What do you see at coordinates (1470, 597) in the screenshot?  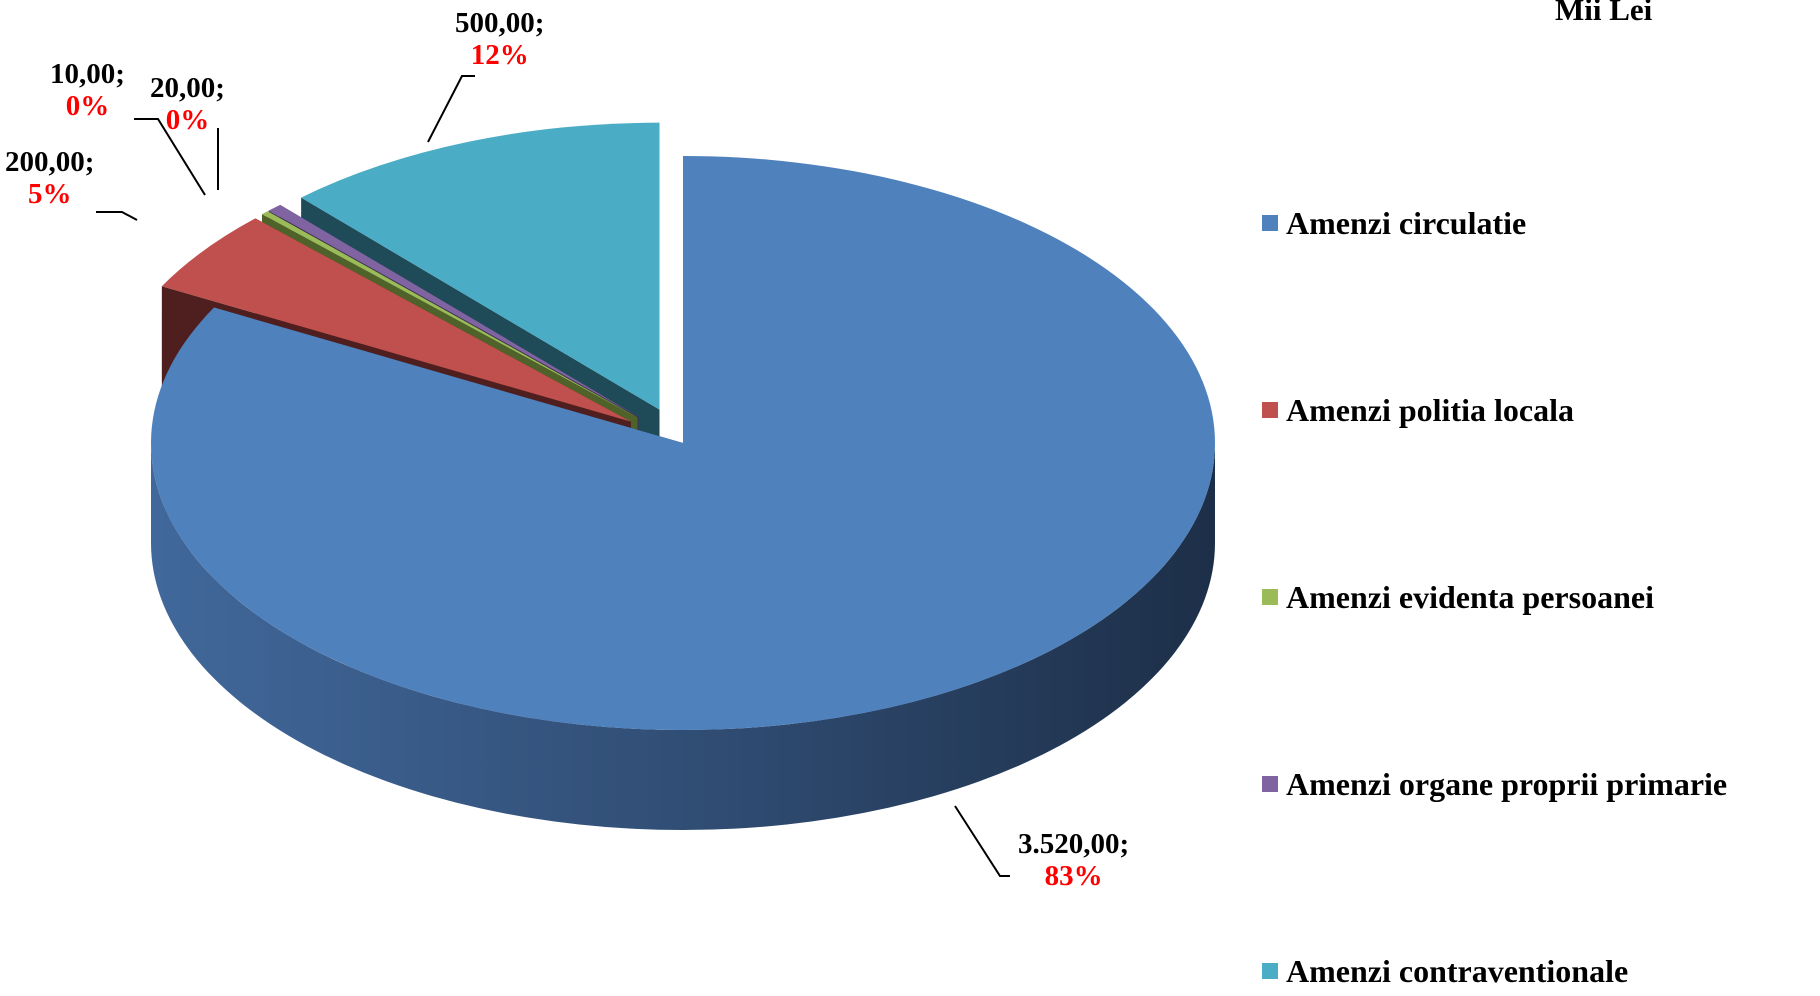 I see `legend-label: Amenzi evidenta persoanei` at bounding box center [1470, 597].